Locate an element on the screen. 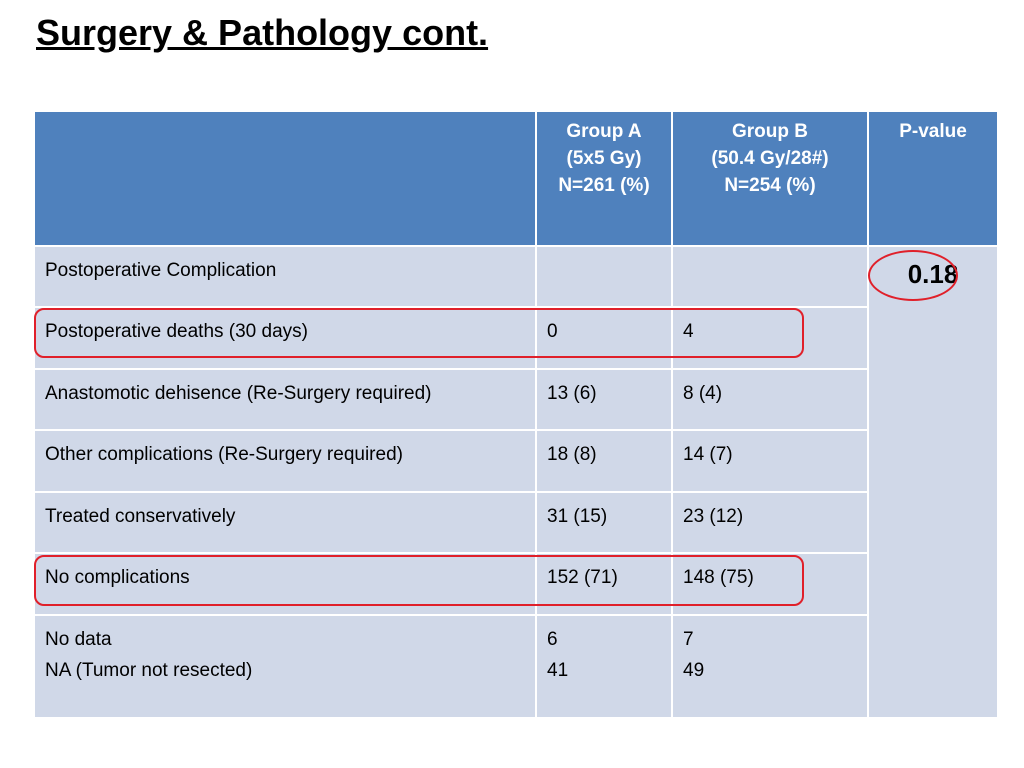 The image size is (1024, 768). header-cell is located at coordinates (286, 179).